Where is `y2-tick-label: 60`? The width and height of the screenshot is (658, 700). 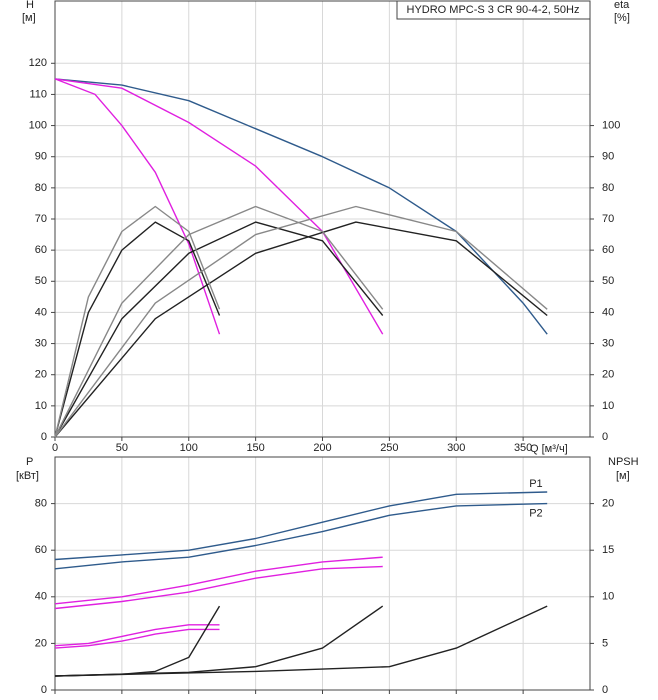 y2-tick-label: 60 is located at coordinates (608, 250).